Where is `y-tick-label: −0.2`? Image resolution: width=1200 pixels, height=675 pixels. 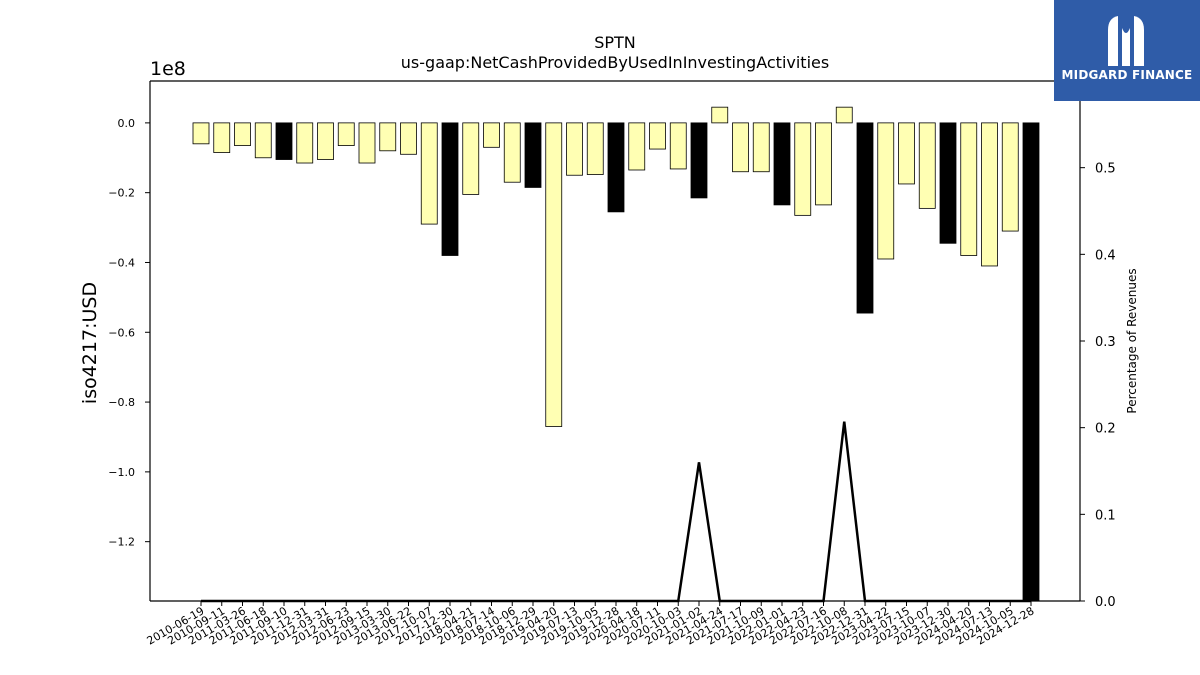 y-tick-label: −0.2 is located at coordinates (121, 193).